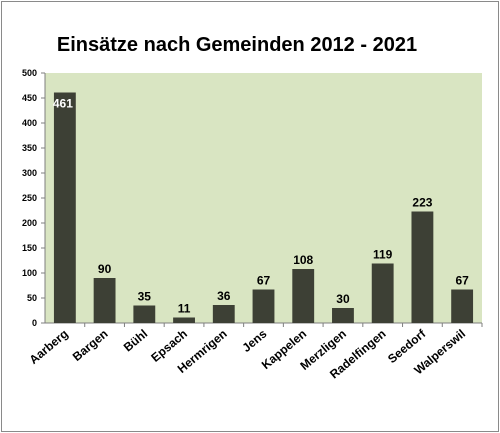 The image size is (500, 433). What do you see at coordinates (224, 296) in the screenshot?
I see `data-label: 36` at bounding box center [224, 296].